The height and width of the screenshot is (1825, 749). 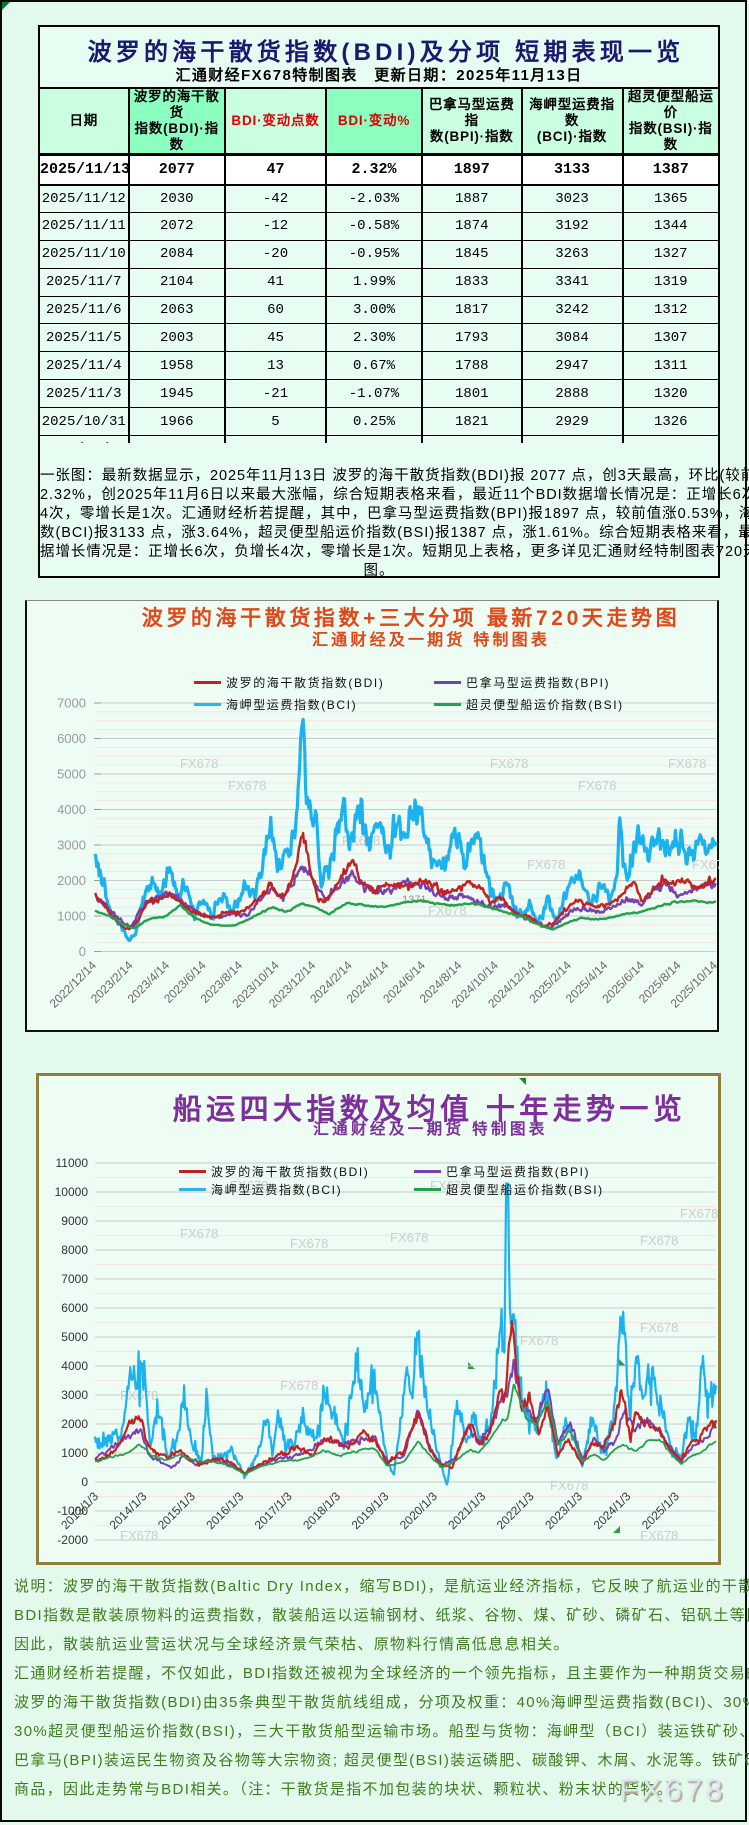 I want to click on svg-text: -1000, so click(x=72, y=1511).